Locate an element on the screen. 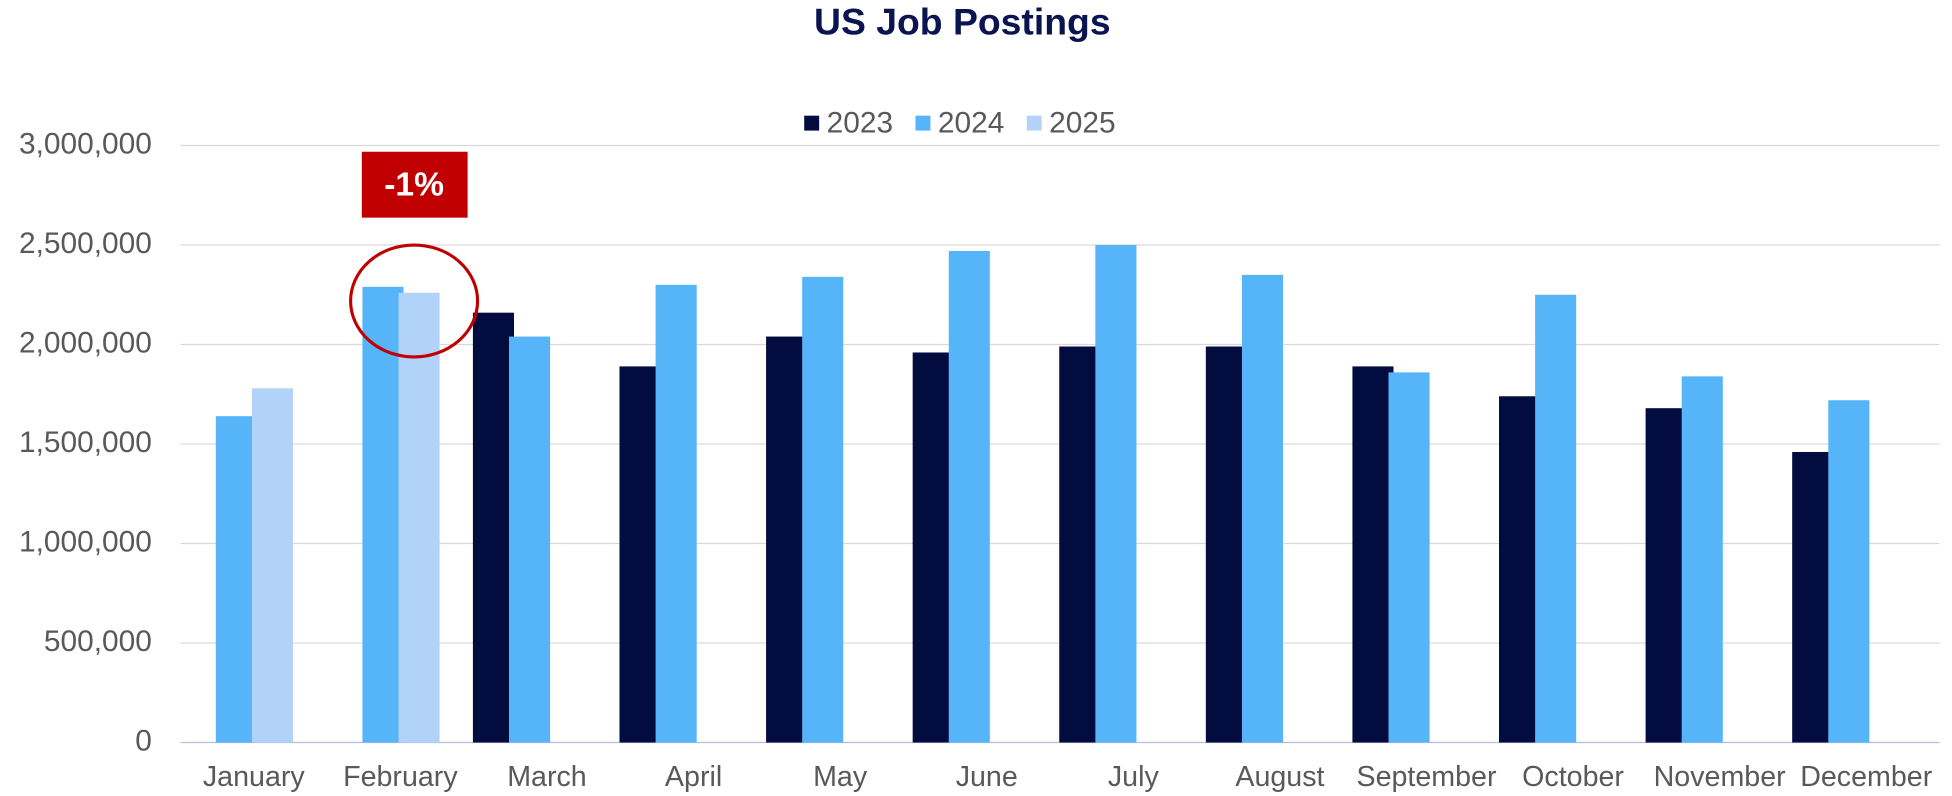 The image size is (1952, 796). annotation-box is located at coordinates (414, 184).